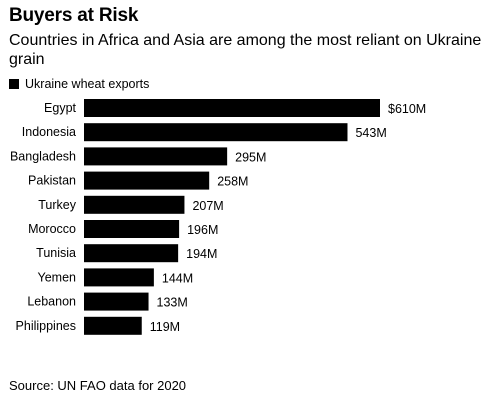  Describe the element at coordinates (232, 108) in the screenshot. I see `bar-egypt` at that location.